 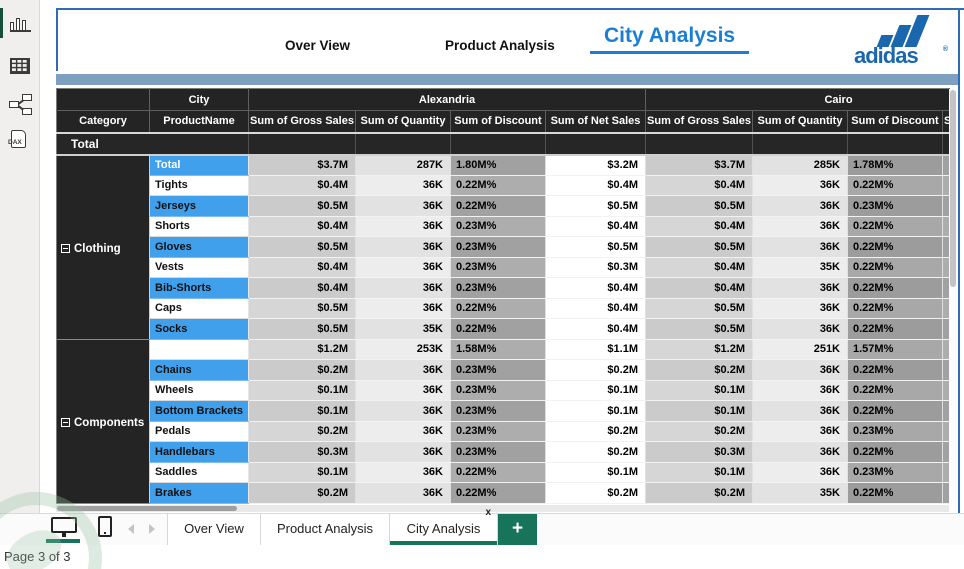 I want to click on column-header-alex-measure-2: Sum of Discount, so click(x=498, y=121).